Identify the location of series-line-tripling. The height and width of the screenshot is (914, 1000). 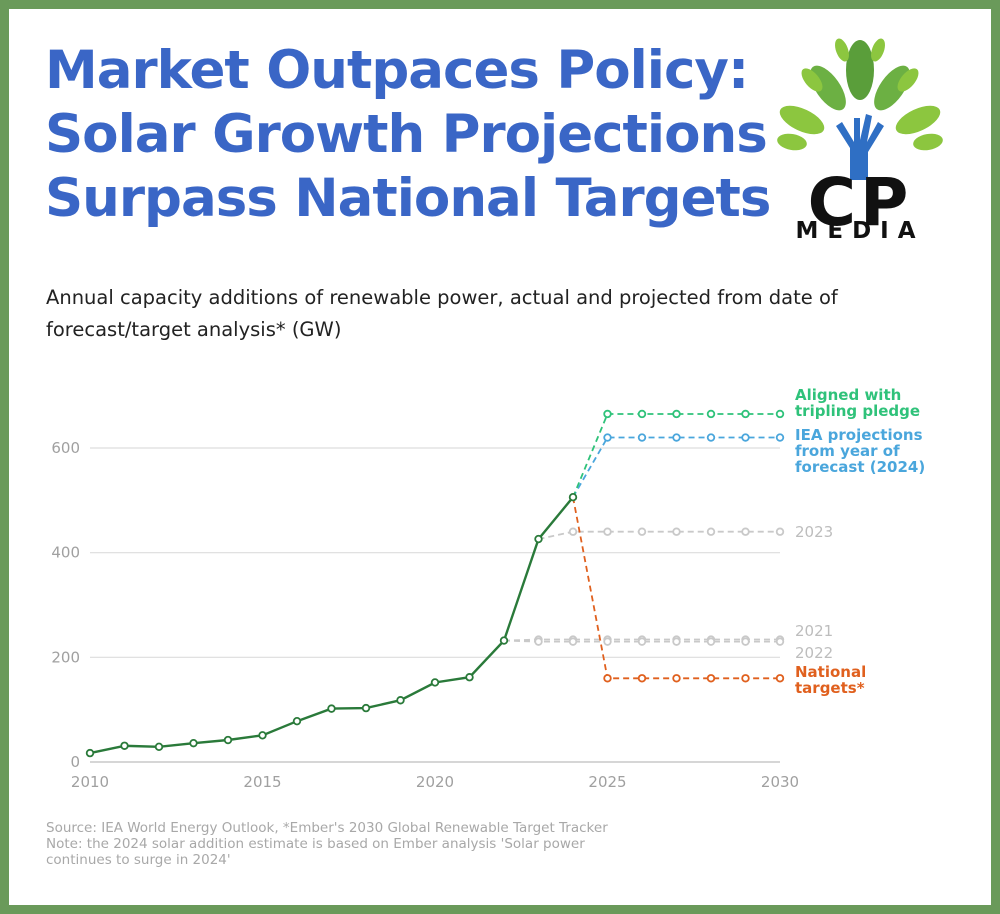
(676, 455).